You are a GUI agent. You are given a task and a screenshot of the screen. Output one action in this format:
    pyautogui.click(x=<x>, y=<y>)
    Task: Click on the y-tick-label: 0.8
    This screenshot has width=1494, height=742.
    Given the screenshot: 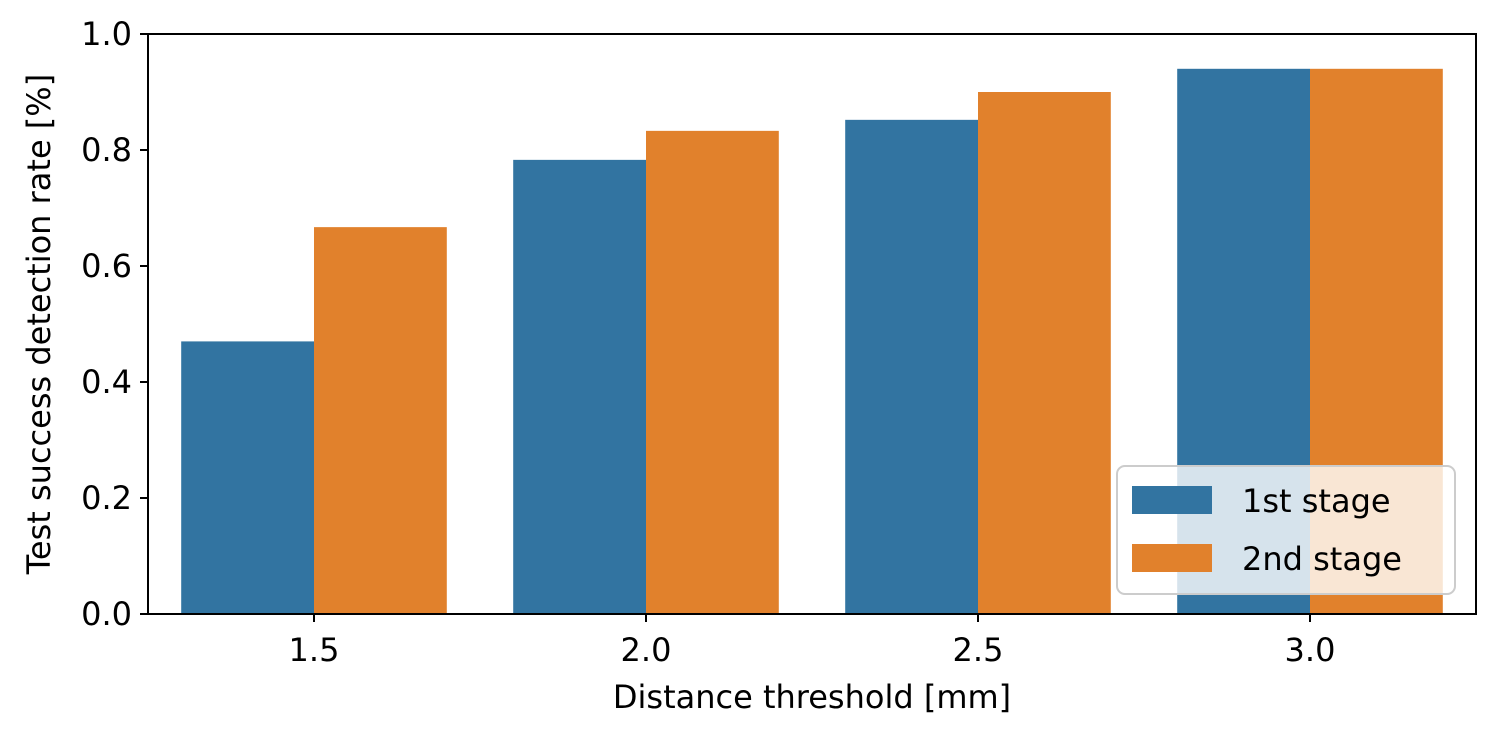 What is the action you would take?
    pyautogui.click(x=106, y=150)
    